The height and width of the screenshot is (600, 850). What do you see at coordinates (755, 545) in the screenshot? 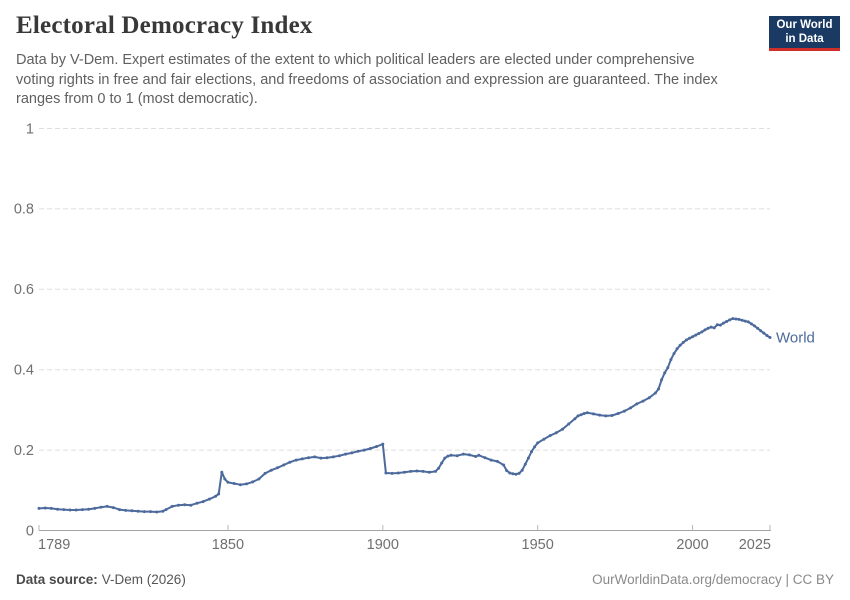
I see `x-tick-label: 2025` at bounding box center [755, 545].